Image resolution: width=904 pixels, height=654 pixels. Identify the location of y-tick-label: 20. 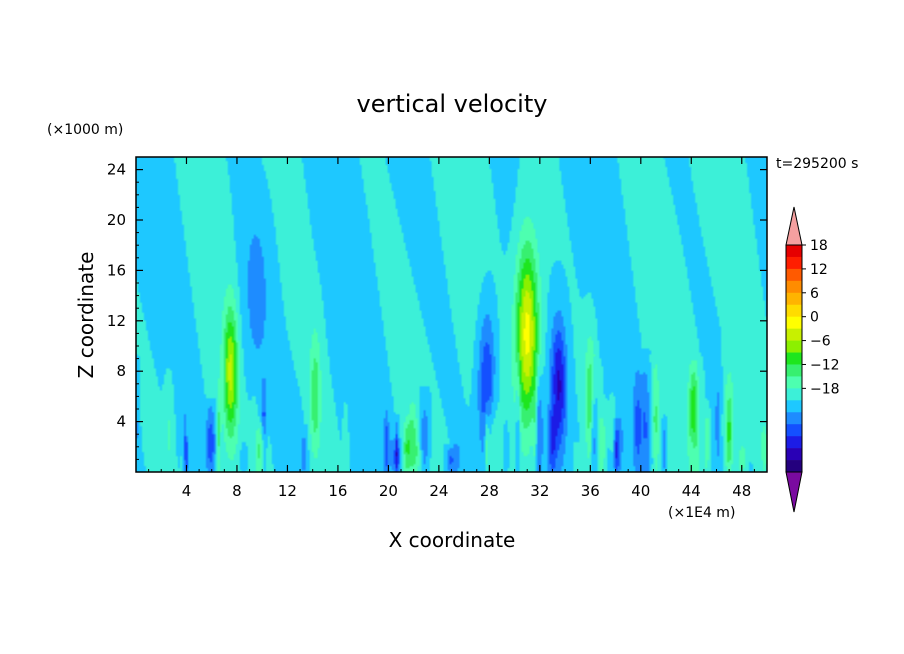
(116, 220).